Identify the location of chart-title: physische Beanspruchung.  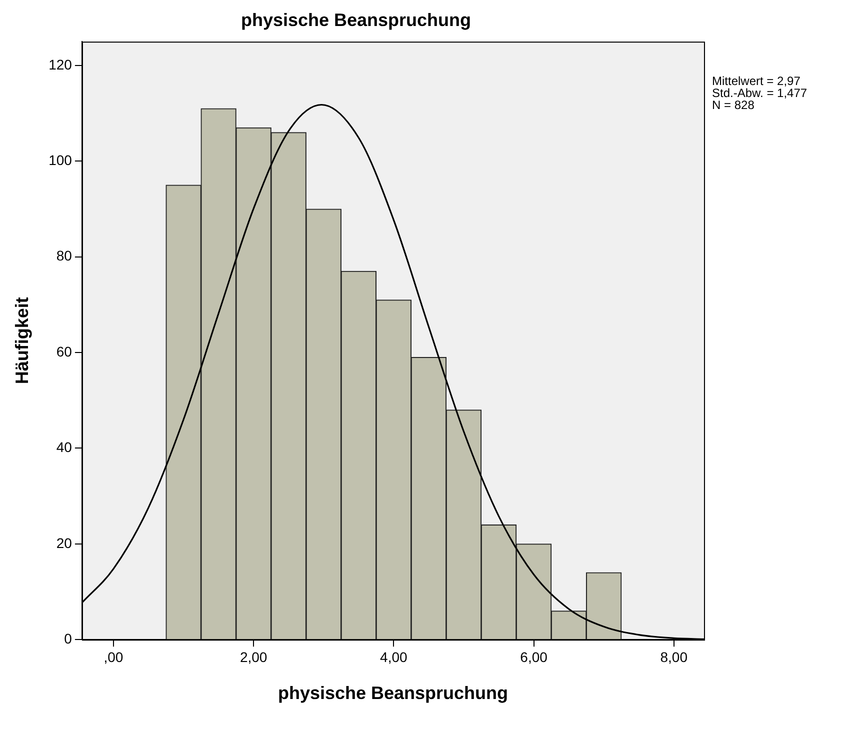
(356, 20).